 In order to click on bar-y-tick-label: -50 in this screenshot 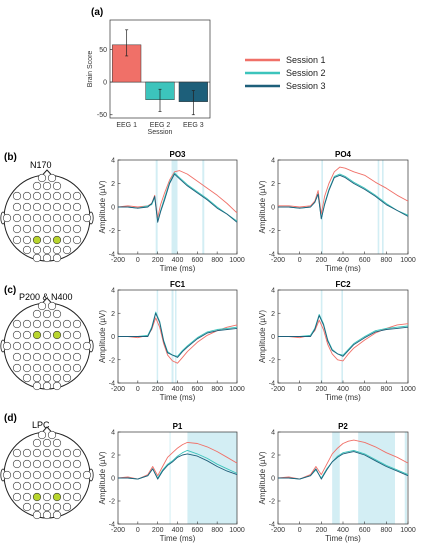, I will do `click(102, 115)`.